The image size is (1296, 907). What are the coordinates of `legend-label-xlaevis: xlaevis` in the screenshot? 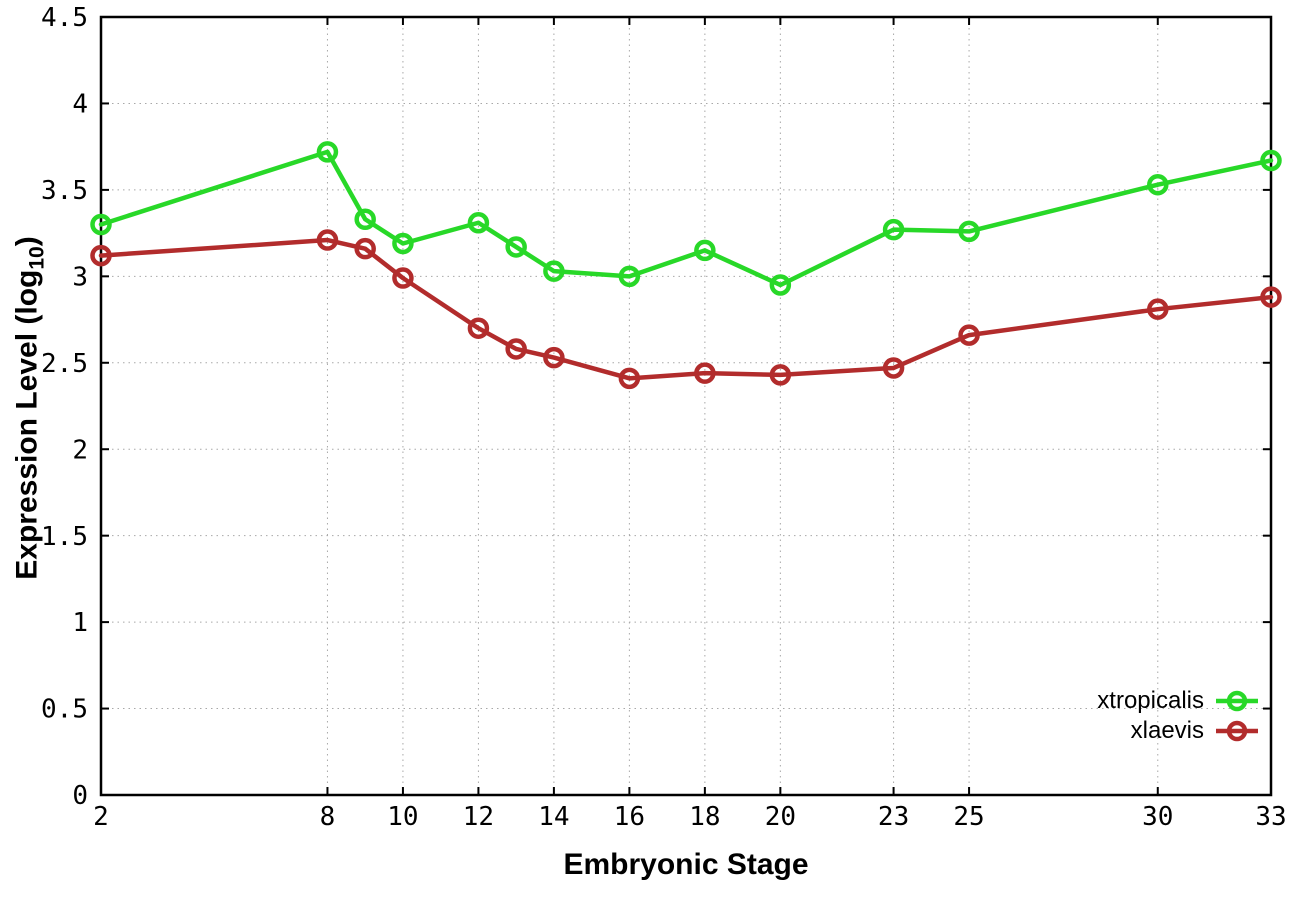 It's located at (1167, 730).